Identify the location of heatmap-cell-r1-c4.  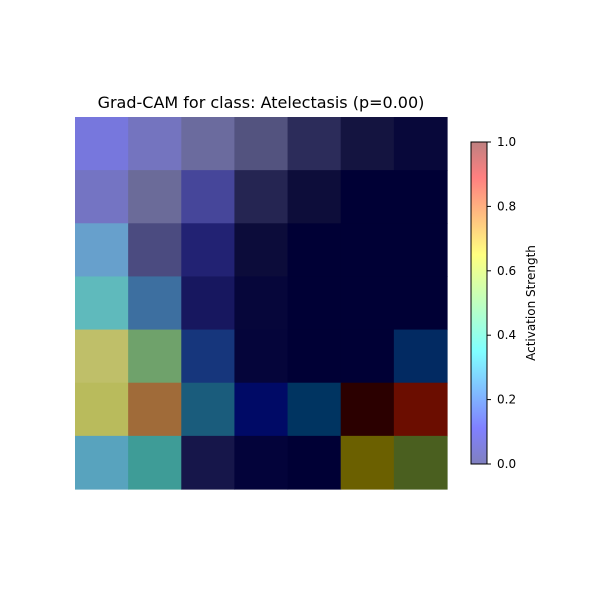
(314, 197).